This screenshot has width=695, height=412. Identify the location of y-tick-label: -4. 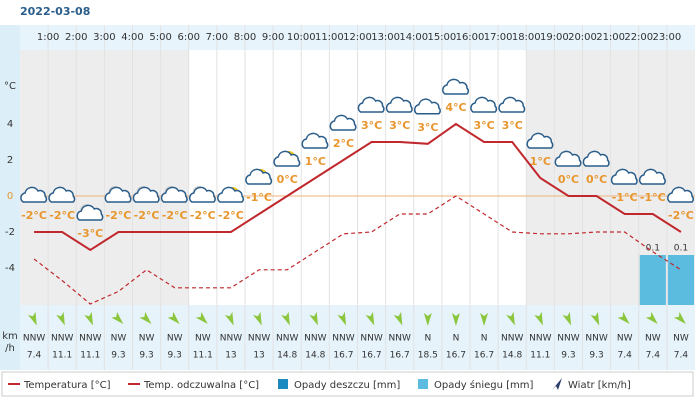
(10, 268).